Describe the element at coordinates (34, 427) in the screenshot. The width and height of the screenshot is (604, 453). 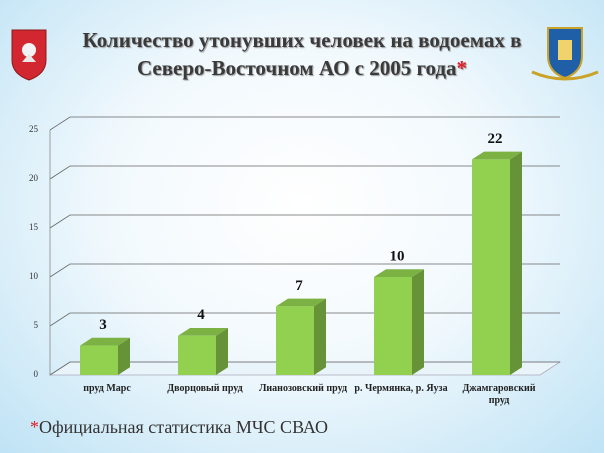
I see `footnote-mark: *` at that location.